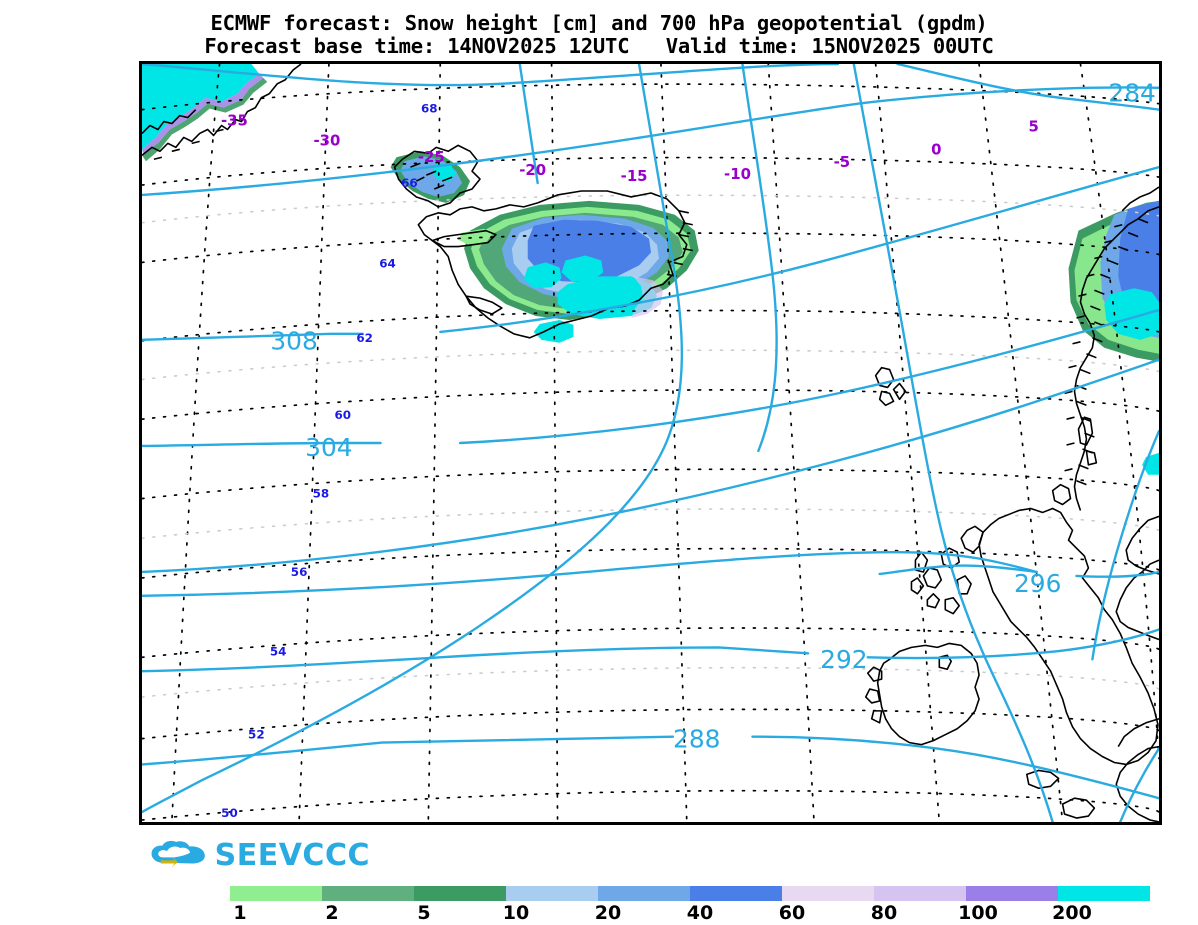  I want to click on colorbar-strip, so click(690, 893).